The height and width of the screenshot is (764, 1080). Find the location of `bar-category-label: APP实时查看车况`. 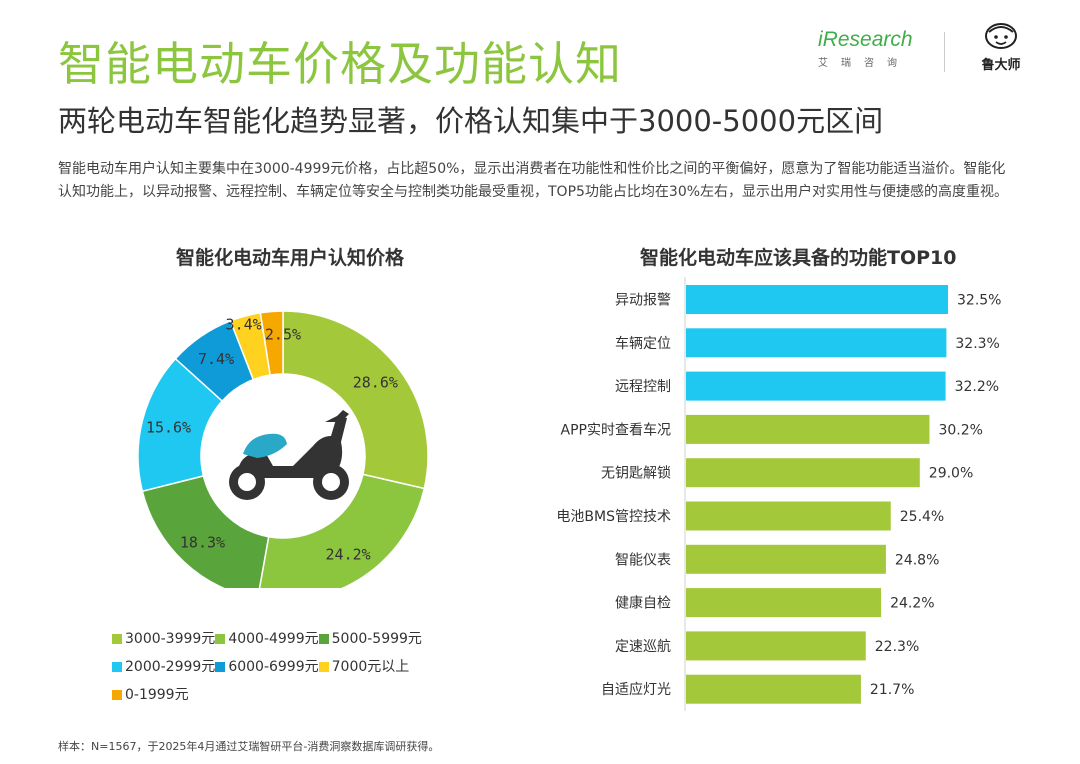

bar-category-label: APP实时查看车况 is located at coordinates (616, 429).